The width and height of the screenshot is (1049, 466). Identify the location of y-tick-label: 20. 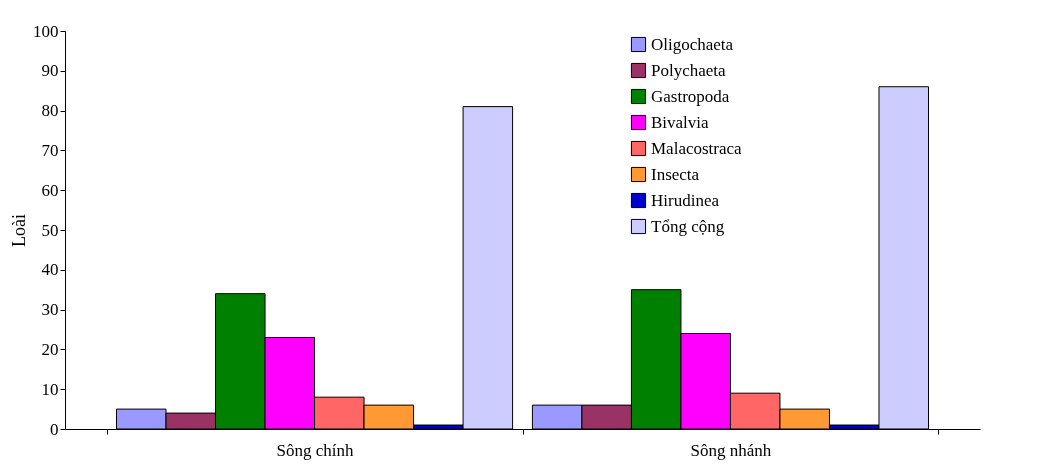
(50, 349).